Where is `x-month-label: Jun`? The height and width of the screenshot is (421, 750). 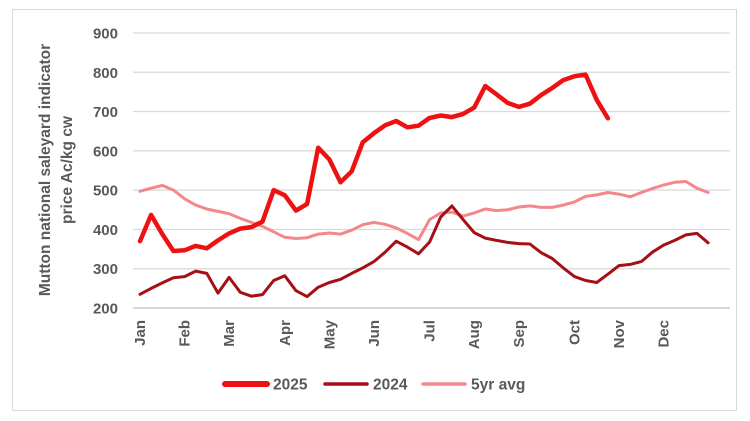
x-month-label: Jun is located at coordinates (374, 333).